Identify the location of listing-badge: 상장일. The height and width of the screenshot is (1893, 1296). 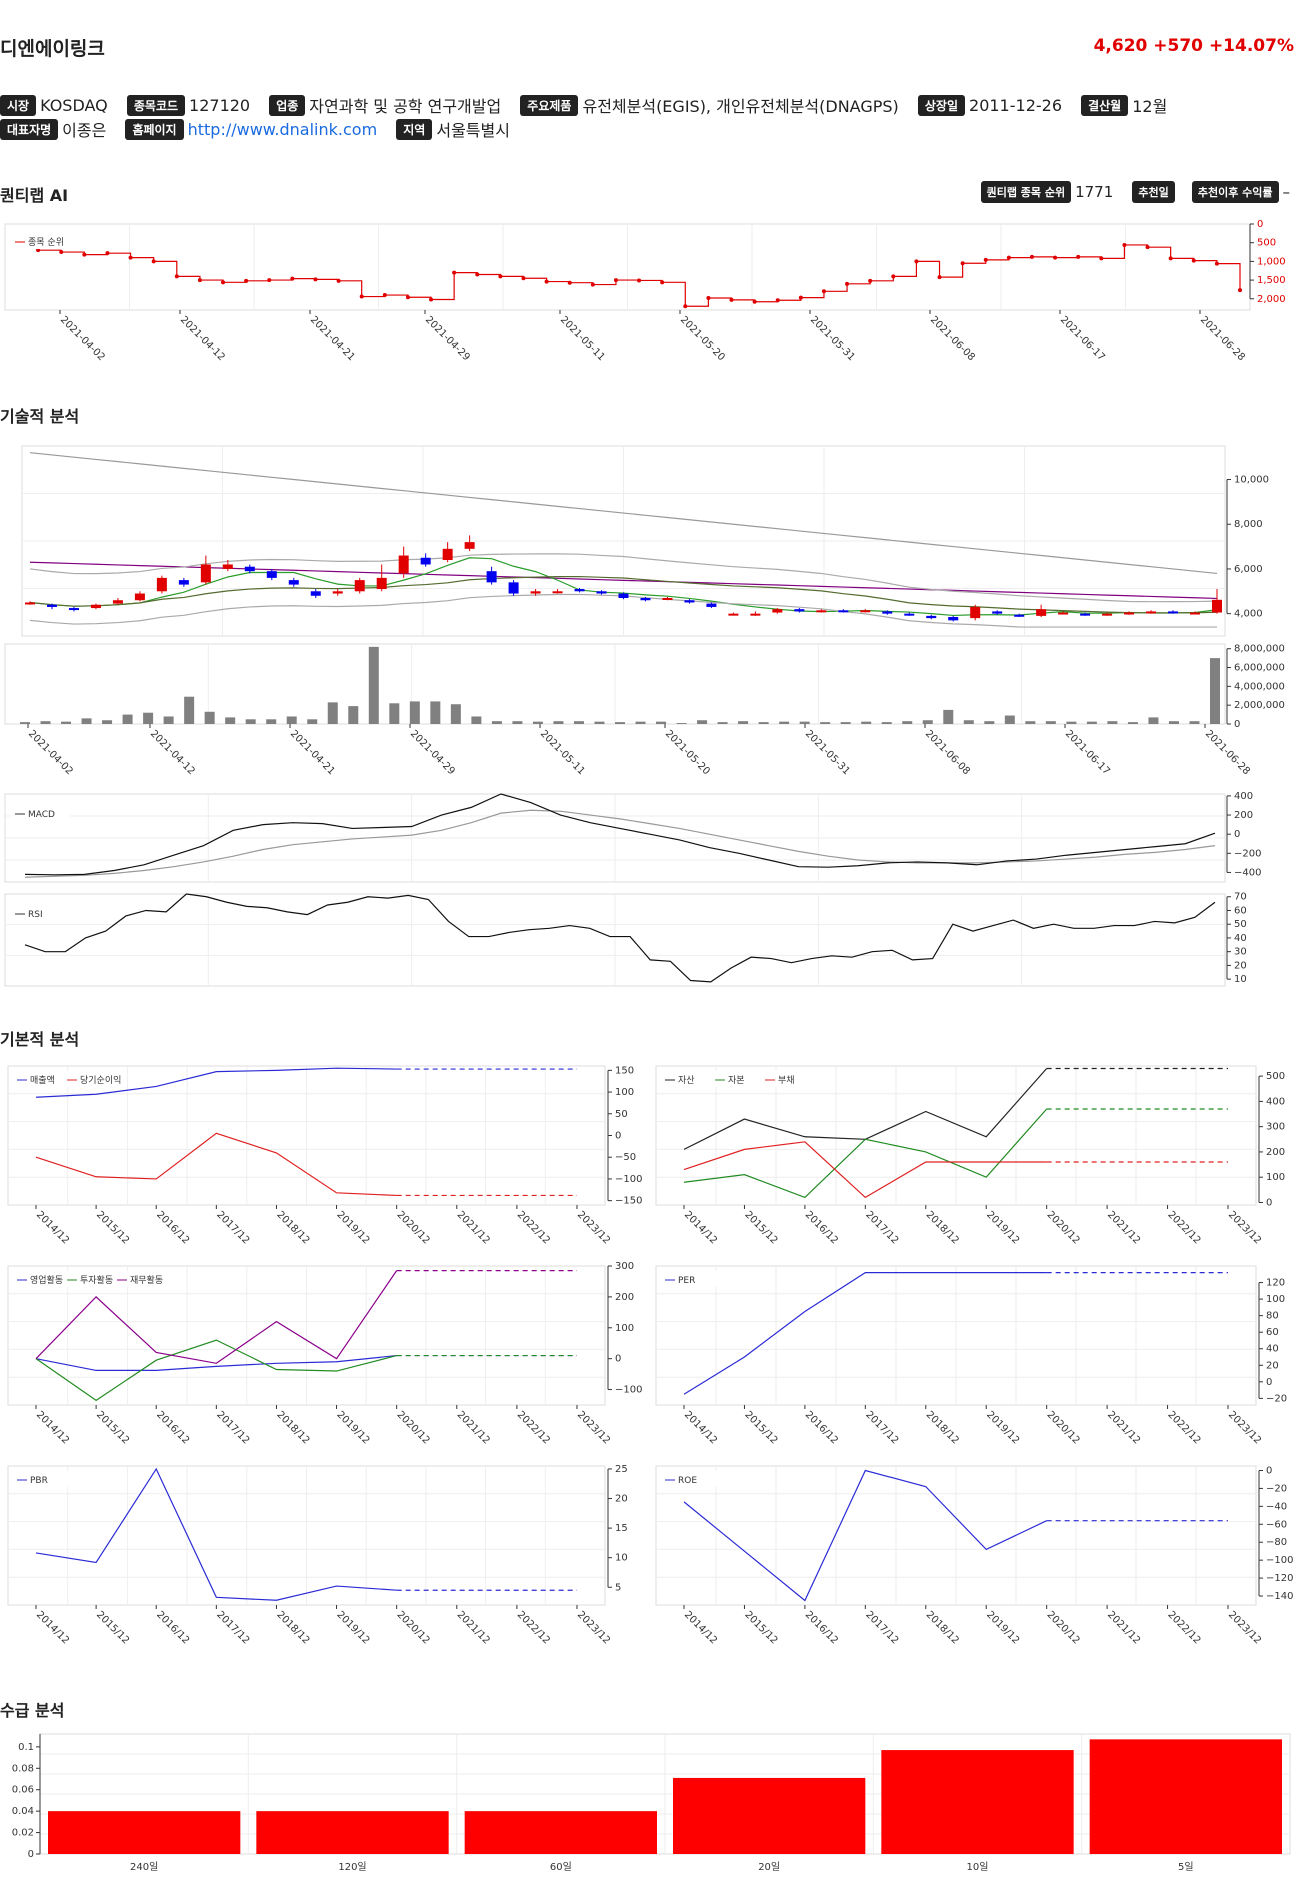
(941, 105).